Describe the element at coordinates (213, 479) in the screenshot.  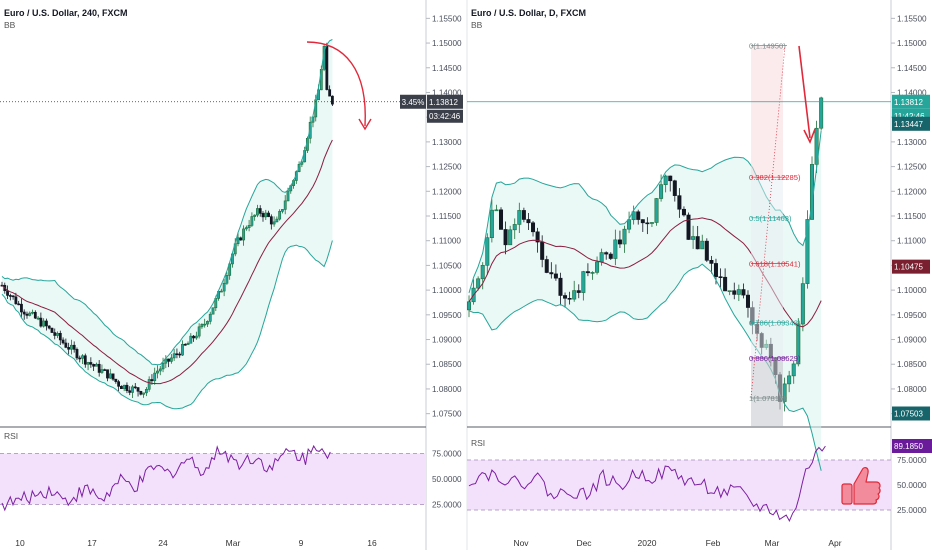
I see `rsi-band` at that location.